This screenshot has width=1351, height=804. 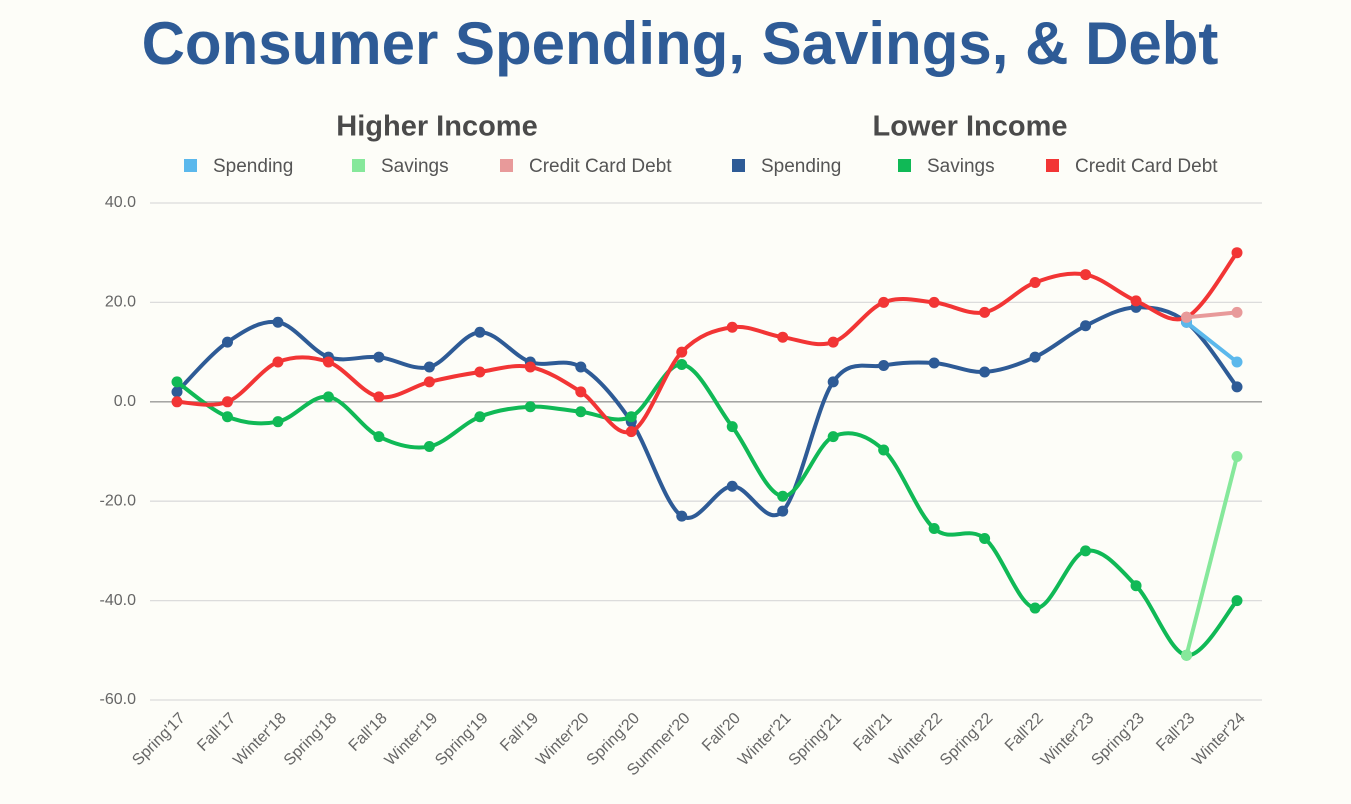 What do you see at coordinates (120, 302) in the screenshot?
I see `y-tick-label: 20.0` at bounding box center [120, 302].